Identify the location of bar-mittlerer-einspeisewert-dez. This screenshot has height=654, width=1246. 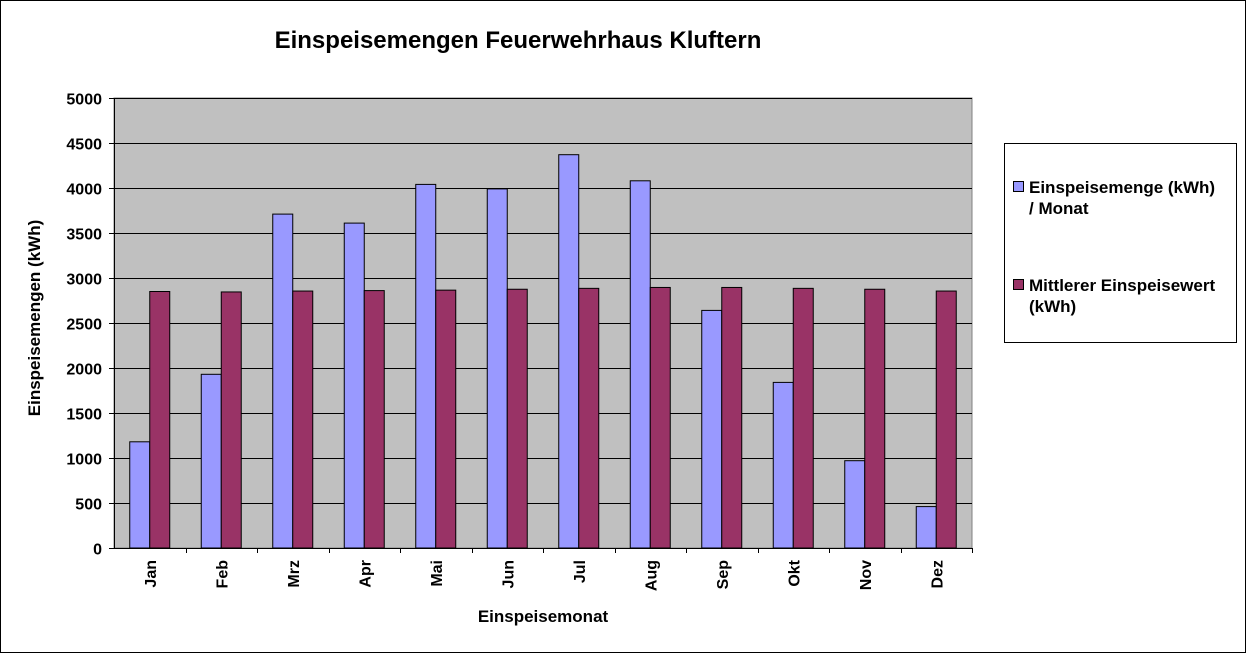
(946, 419).